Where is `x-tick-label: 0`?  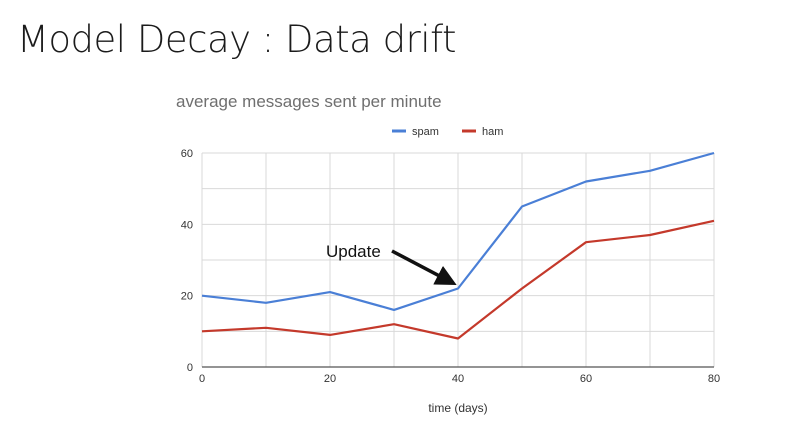 x-tick-label: 0 is located at coordinates (202, 379).